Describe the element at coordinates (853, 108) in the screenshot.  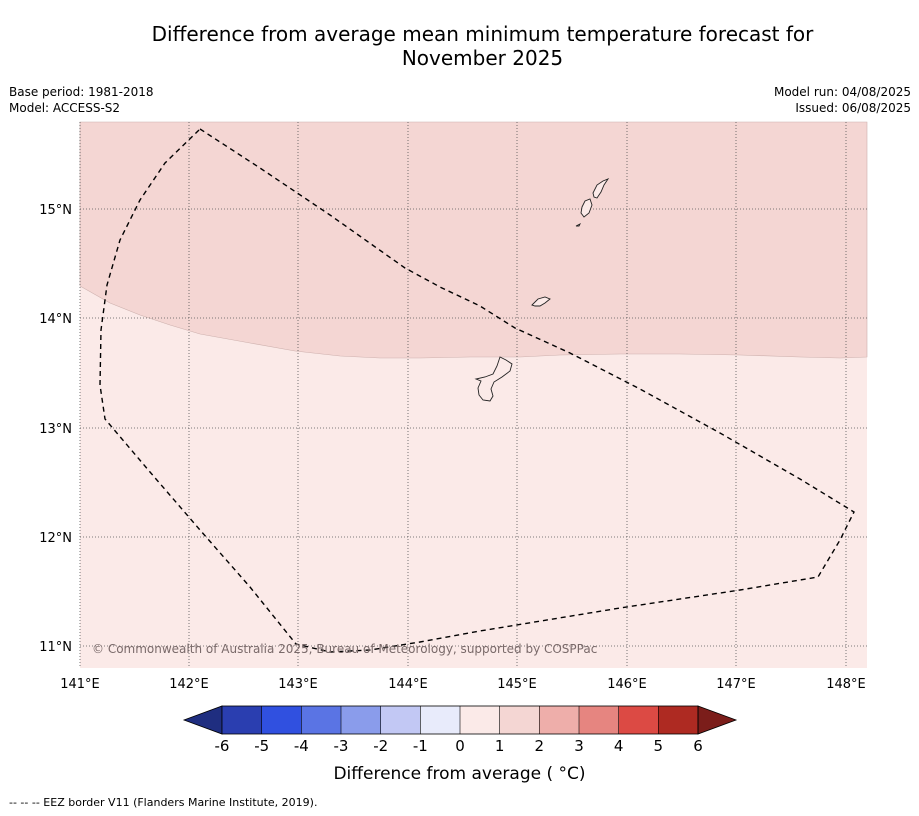
I see `issued-text: Issued: 06/08/2025` at that location.